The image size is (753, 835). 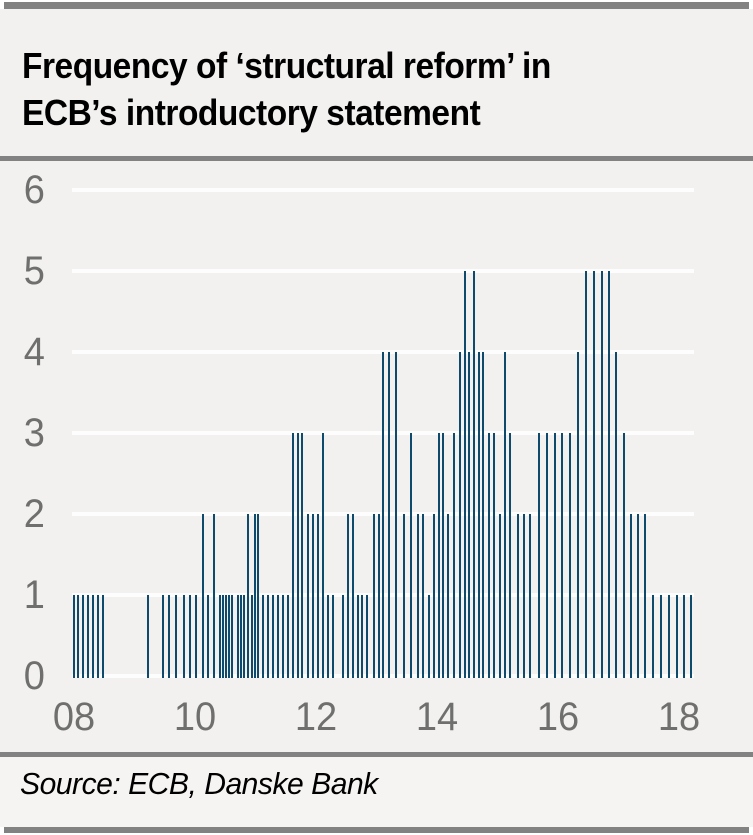 What do you see at coordinates (315, 717) in the screenshot?
I see `x-axis-label-12: 12` at bounding box center [315, 717].